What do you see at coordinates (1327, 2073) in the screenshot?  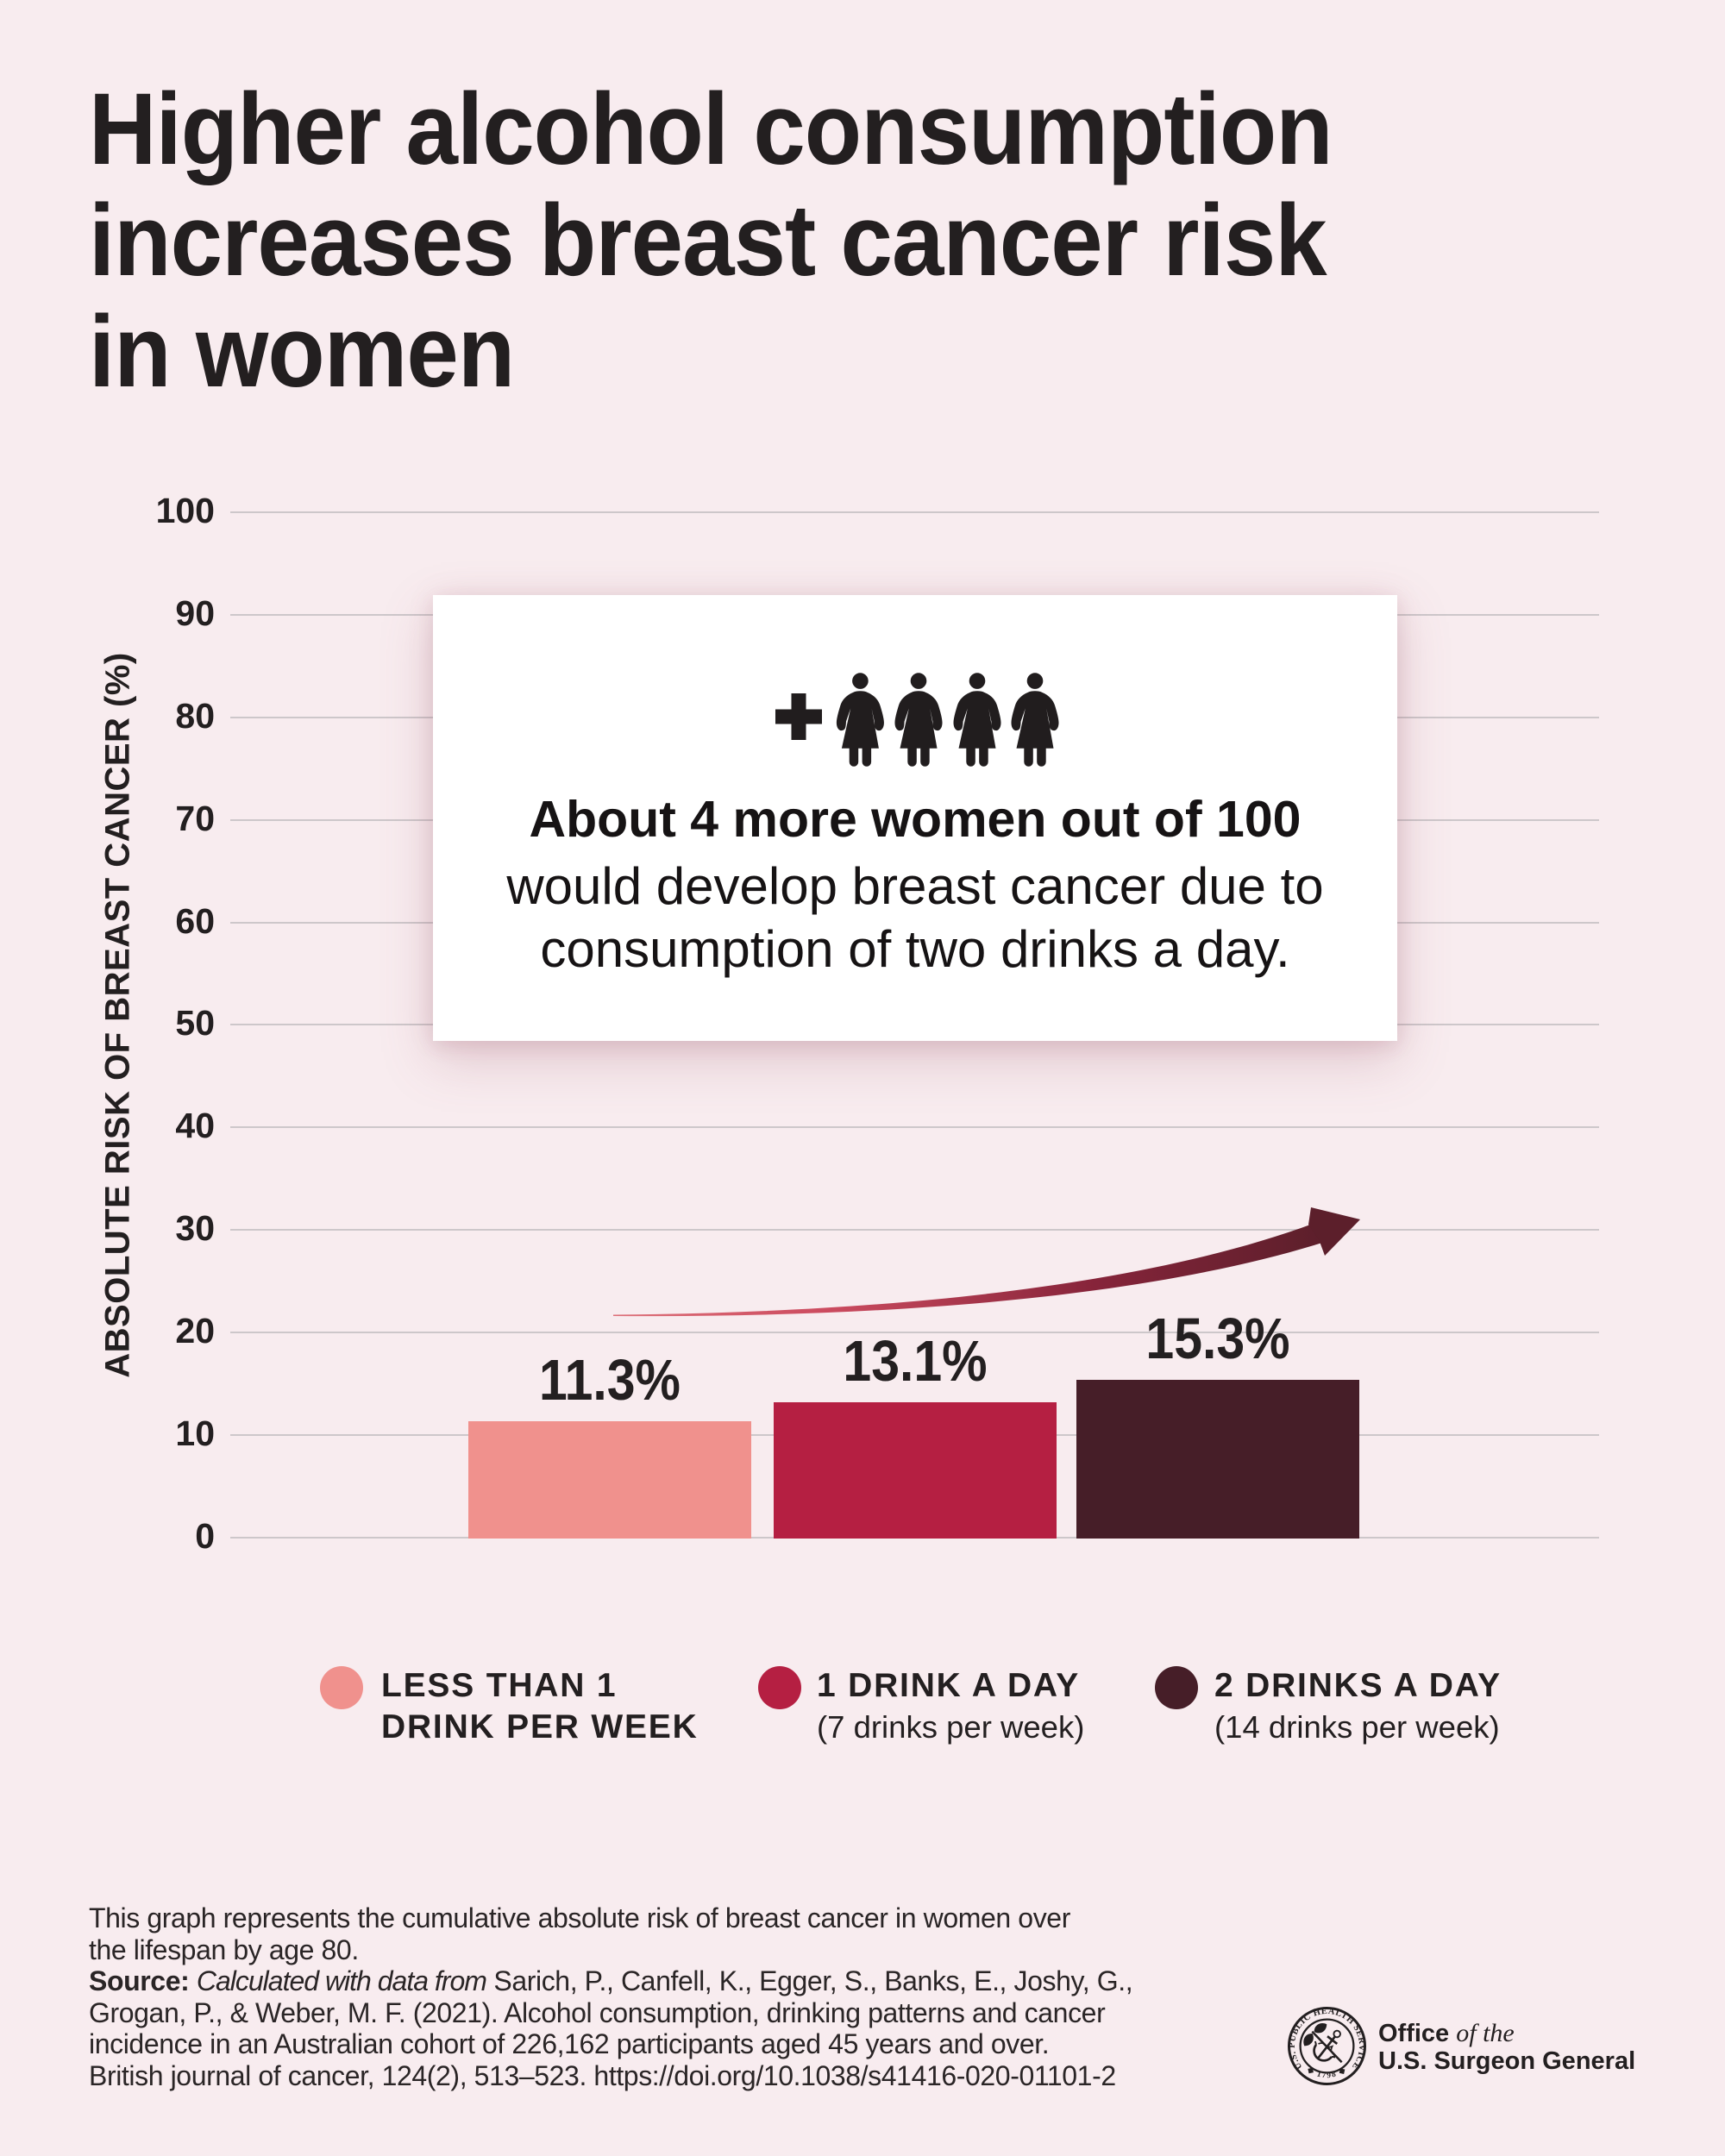 I see `svg-text: ◆ 1798 ◆` at bounding box center [1327, 2073].